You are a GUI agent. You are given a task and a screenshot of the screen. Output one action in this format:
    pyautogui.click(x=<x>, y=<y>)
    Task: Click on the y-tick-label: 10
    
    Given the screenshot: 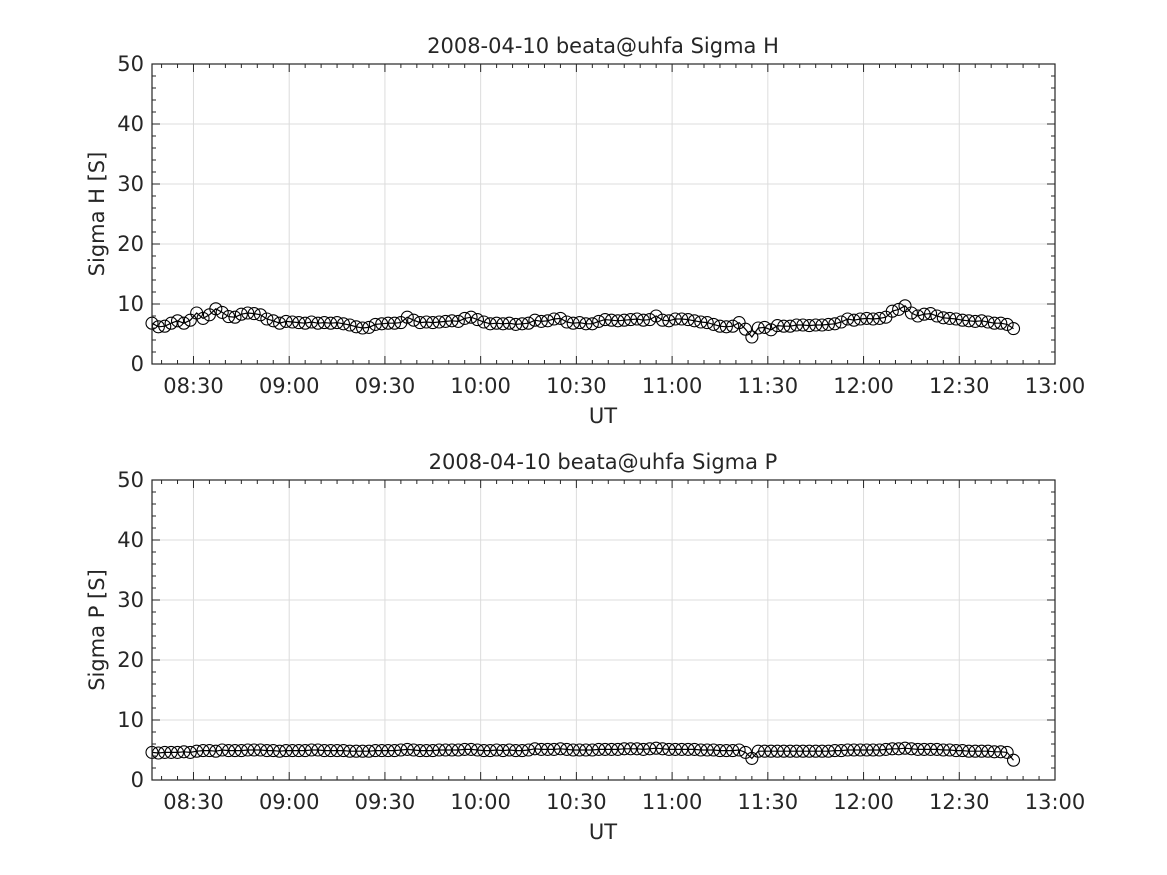 What is the action you would take?
    pyautogui.click(x=130, y=304)
    